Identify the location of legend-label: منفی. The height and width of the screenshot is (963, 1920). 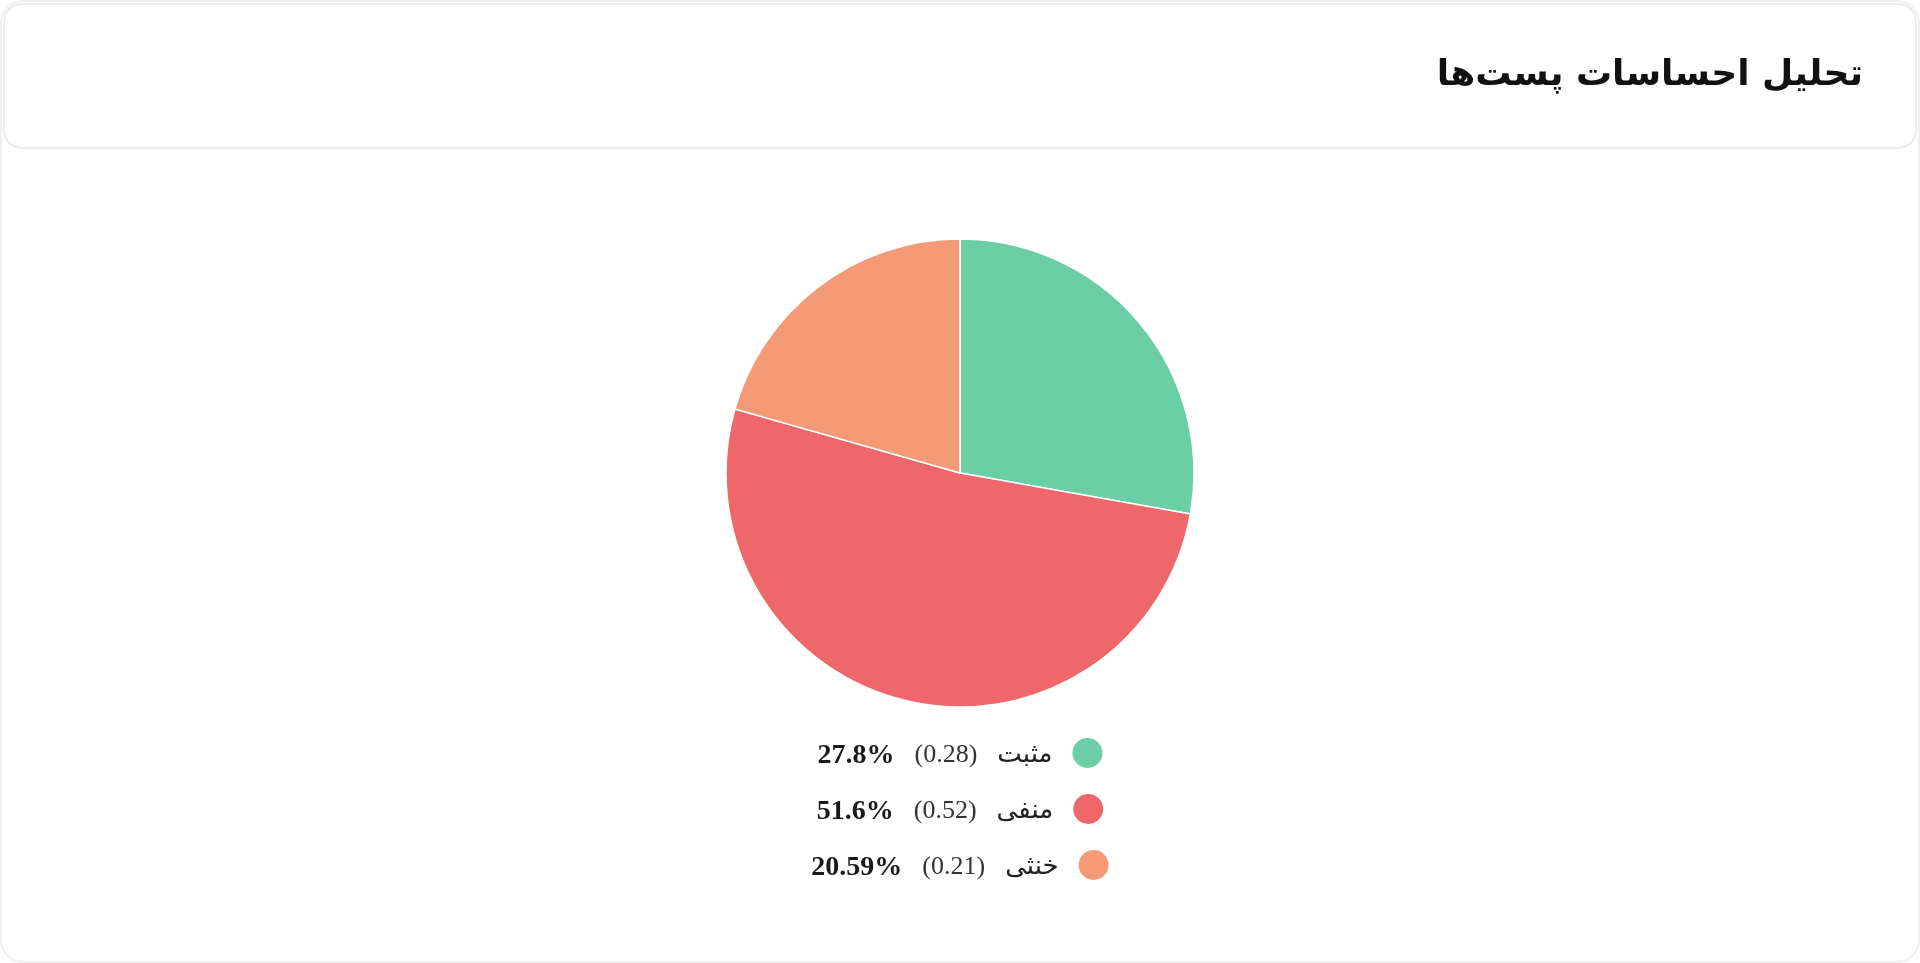
(1025, 809).